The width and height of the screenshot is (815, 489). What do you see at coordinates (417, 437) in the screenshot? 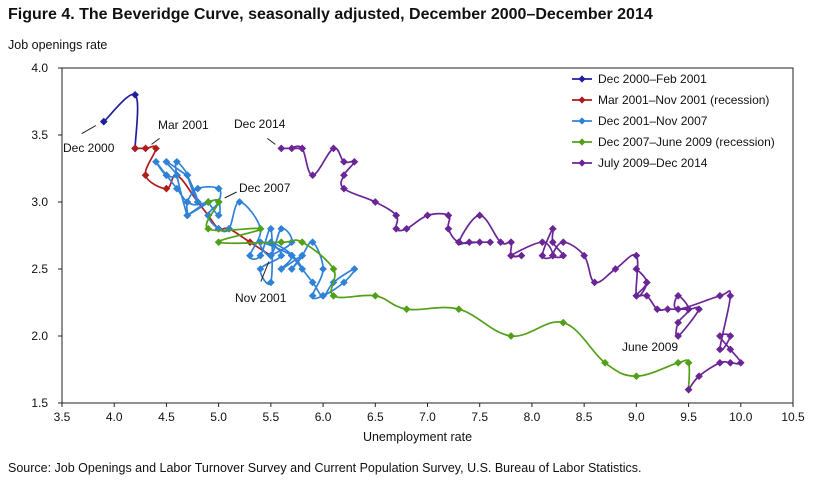
I see `x-axis-title-text: Unemployment rate` at bounding box center [417, 437].